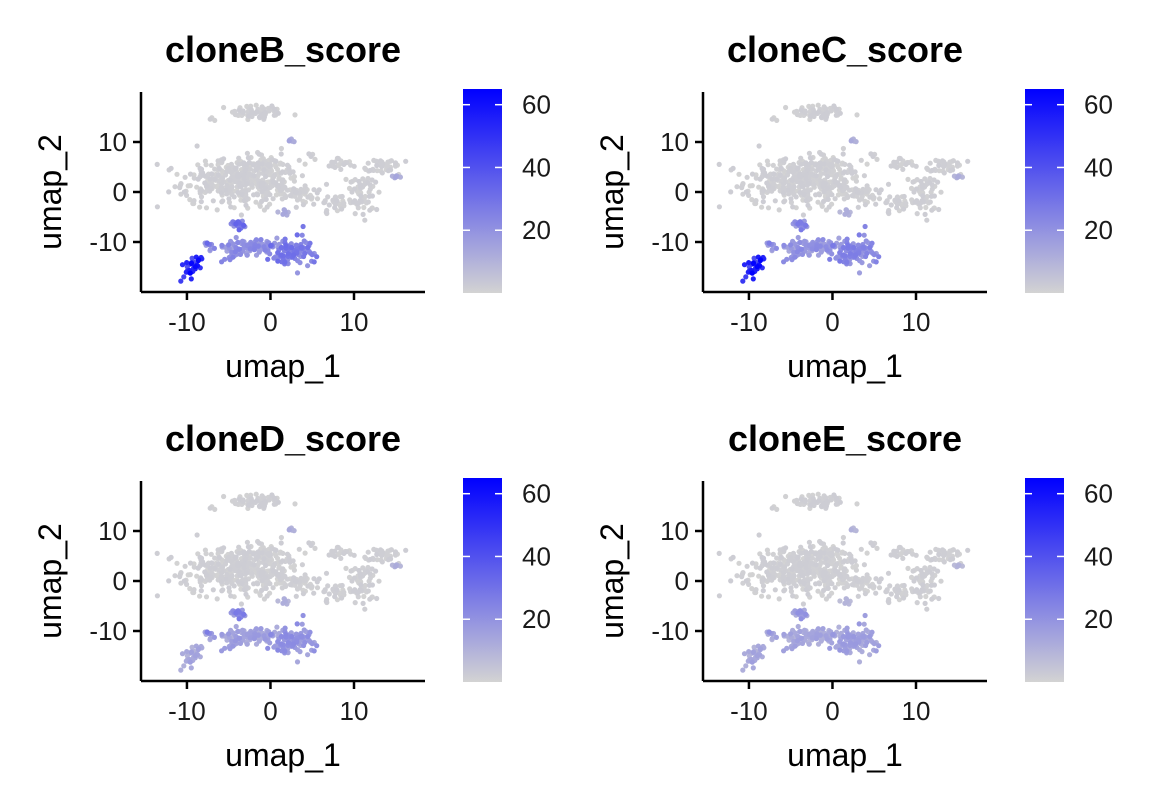  Describe the element at coordinates (1098, 494) in the screenshot. I see `legend-tick-label: 60` at that location.